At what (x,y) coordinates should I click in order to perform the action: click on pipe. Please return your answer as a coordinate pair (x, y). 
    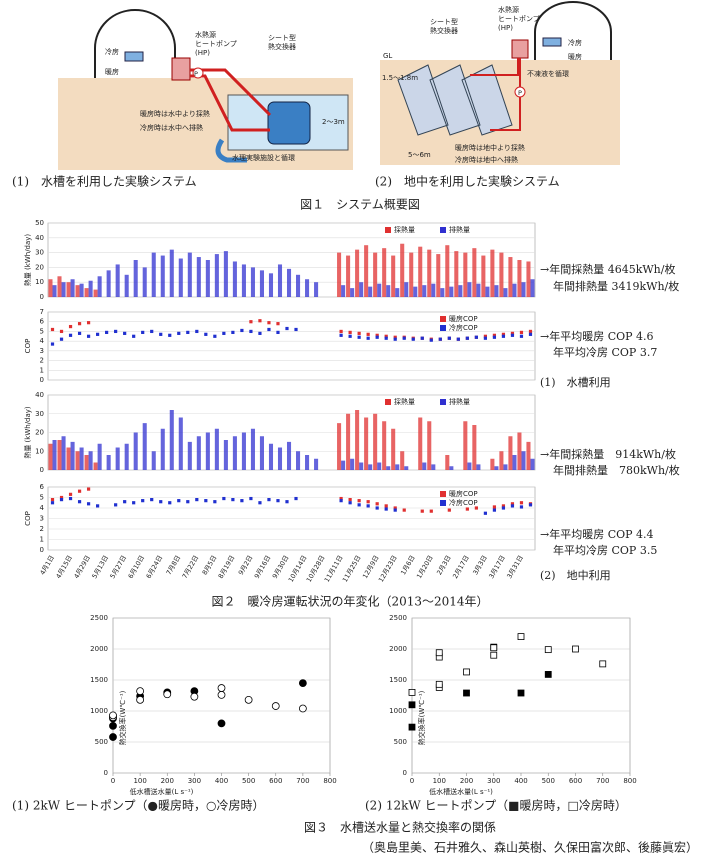
    Looking at the image, I should click on (495, 94).